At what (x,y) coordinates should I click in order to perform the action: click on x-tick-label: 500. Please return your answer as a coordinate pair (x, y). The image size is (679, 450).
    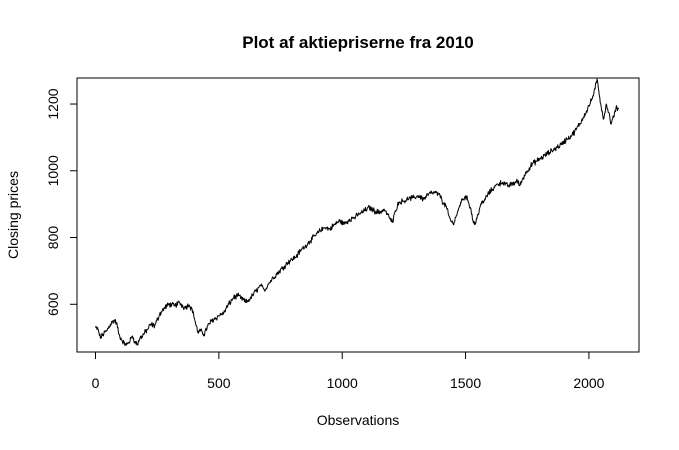
    Looking at the image, I should click on (219, 383).